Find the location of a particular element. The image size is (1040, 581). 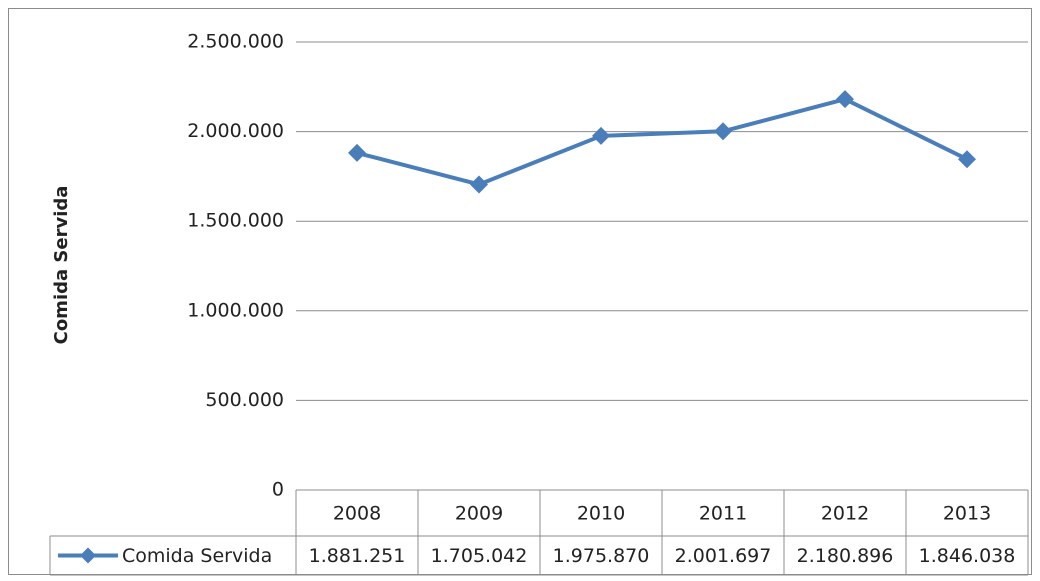

y-tick-label: 1.000.000 is located at coordinates (235, 310).